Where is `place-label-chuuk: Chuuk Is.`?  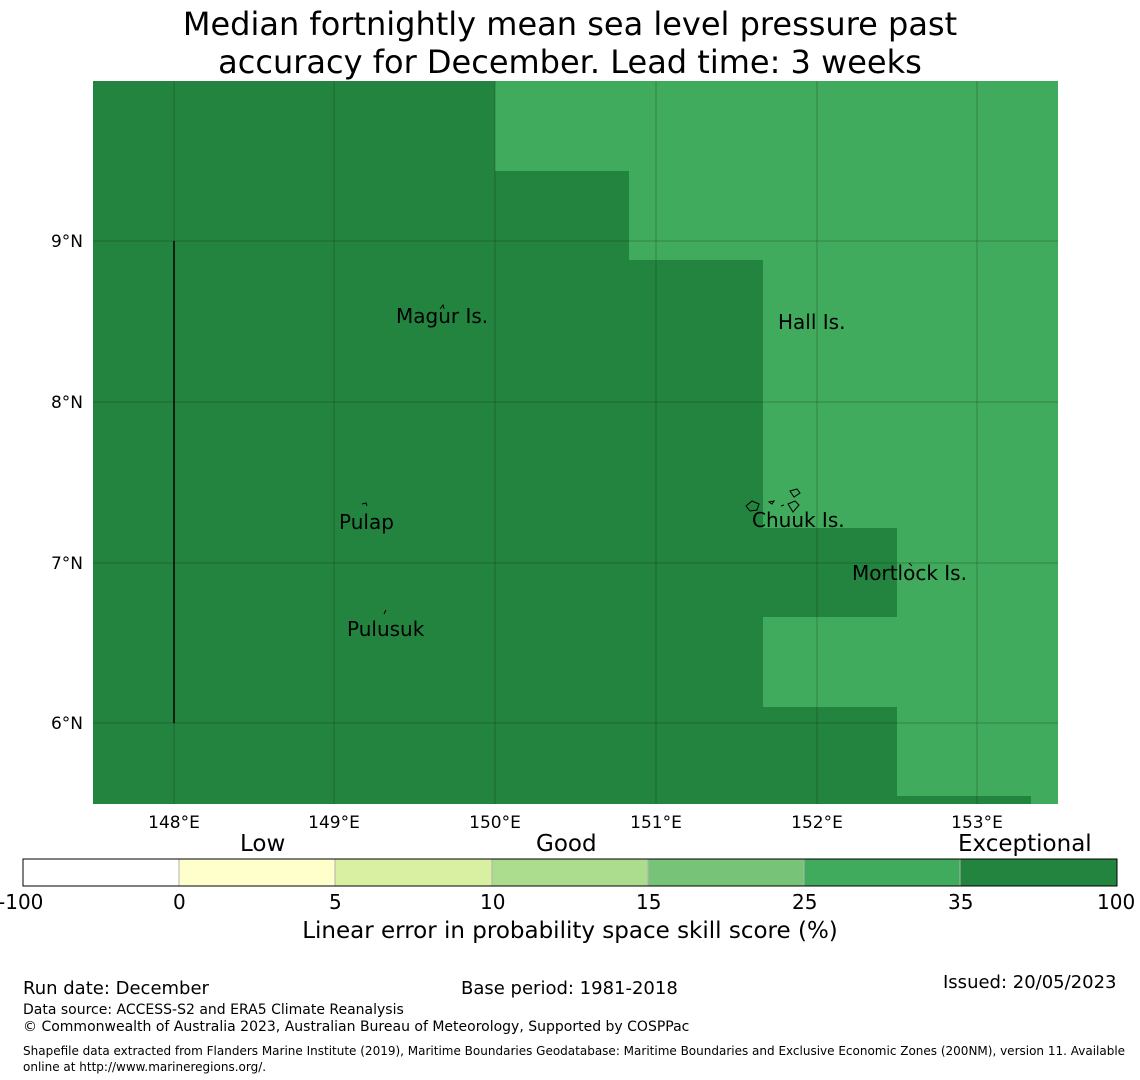
place-label-chuuk: Chuuk Is. is located at coordinates (798, 520).